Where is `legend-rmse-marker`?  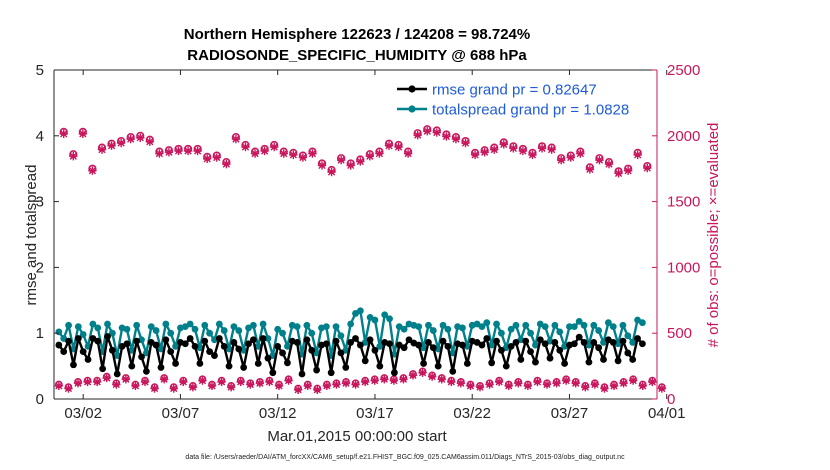 legend-rmse-marker is located at coordinates (412, 89).